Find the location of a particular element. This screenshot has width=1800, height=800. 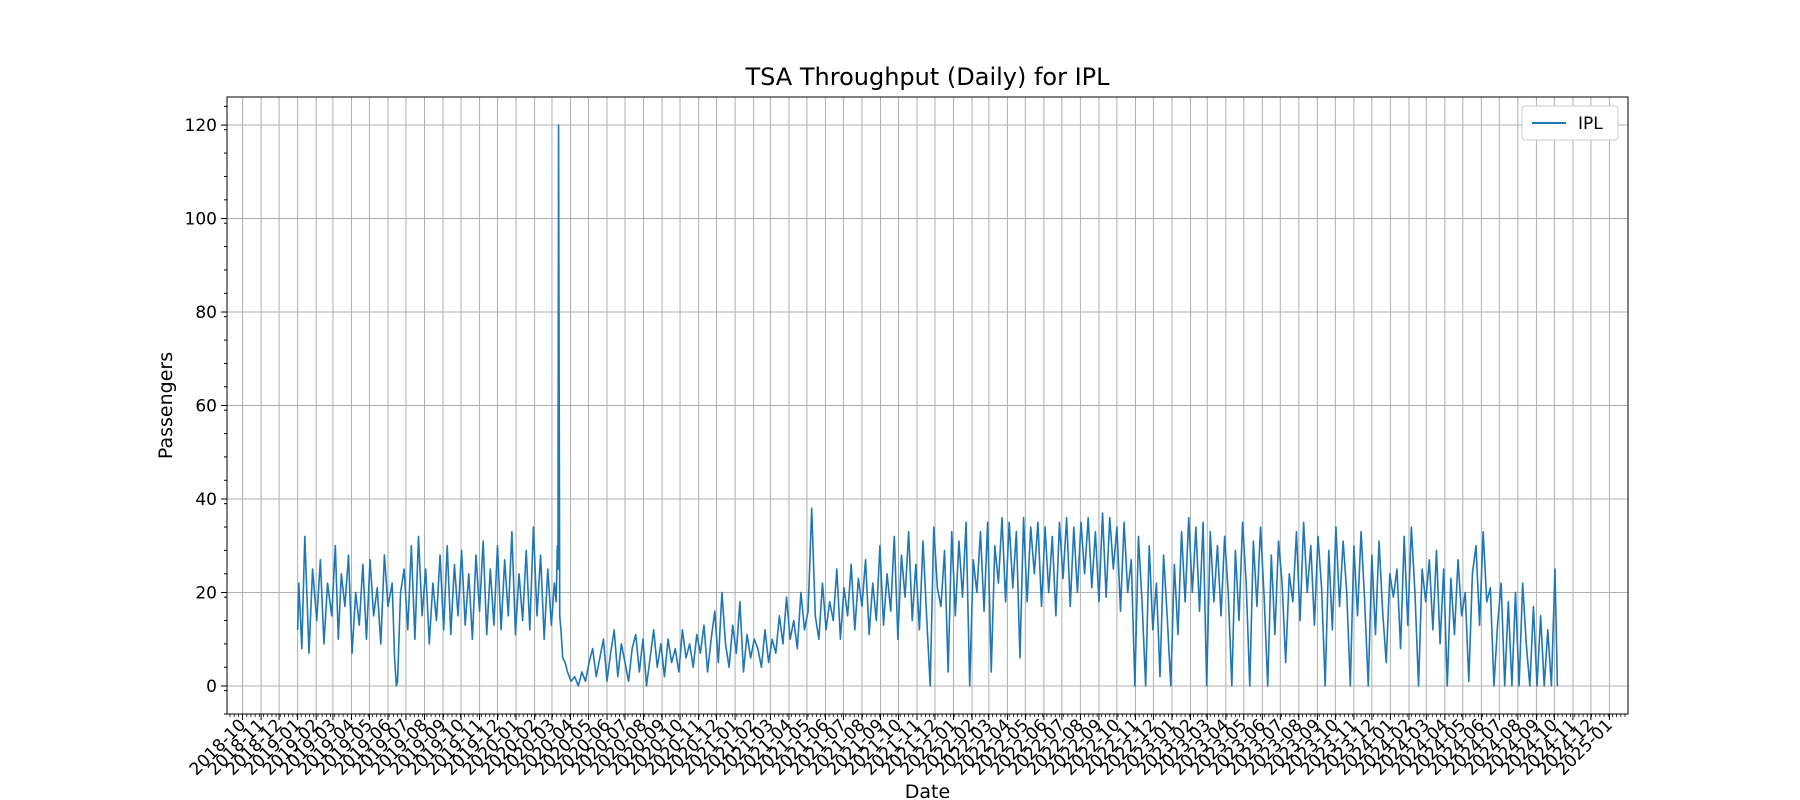

y-axis-ticks: 0 20 40 60 80 100 120 is located at coordinates (206, 410).